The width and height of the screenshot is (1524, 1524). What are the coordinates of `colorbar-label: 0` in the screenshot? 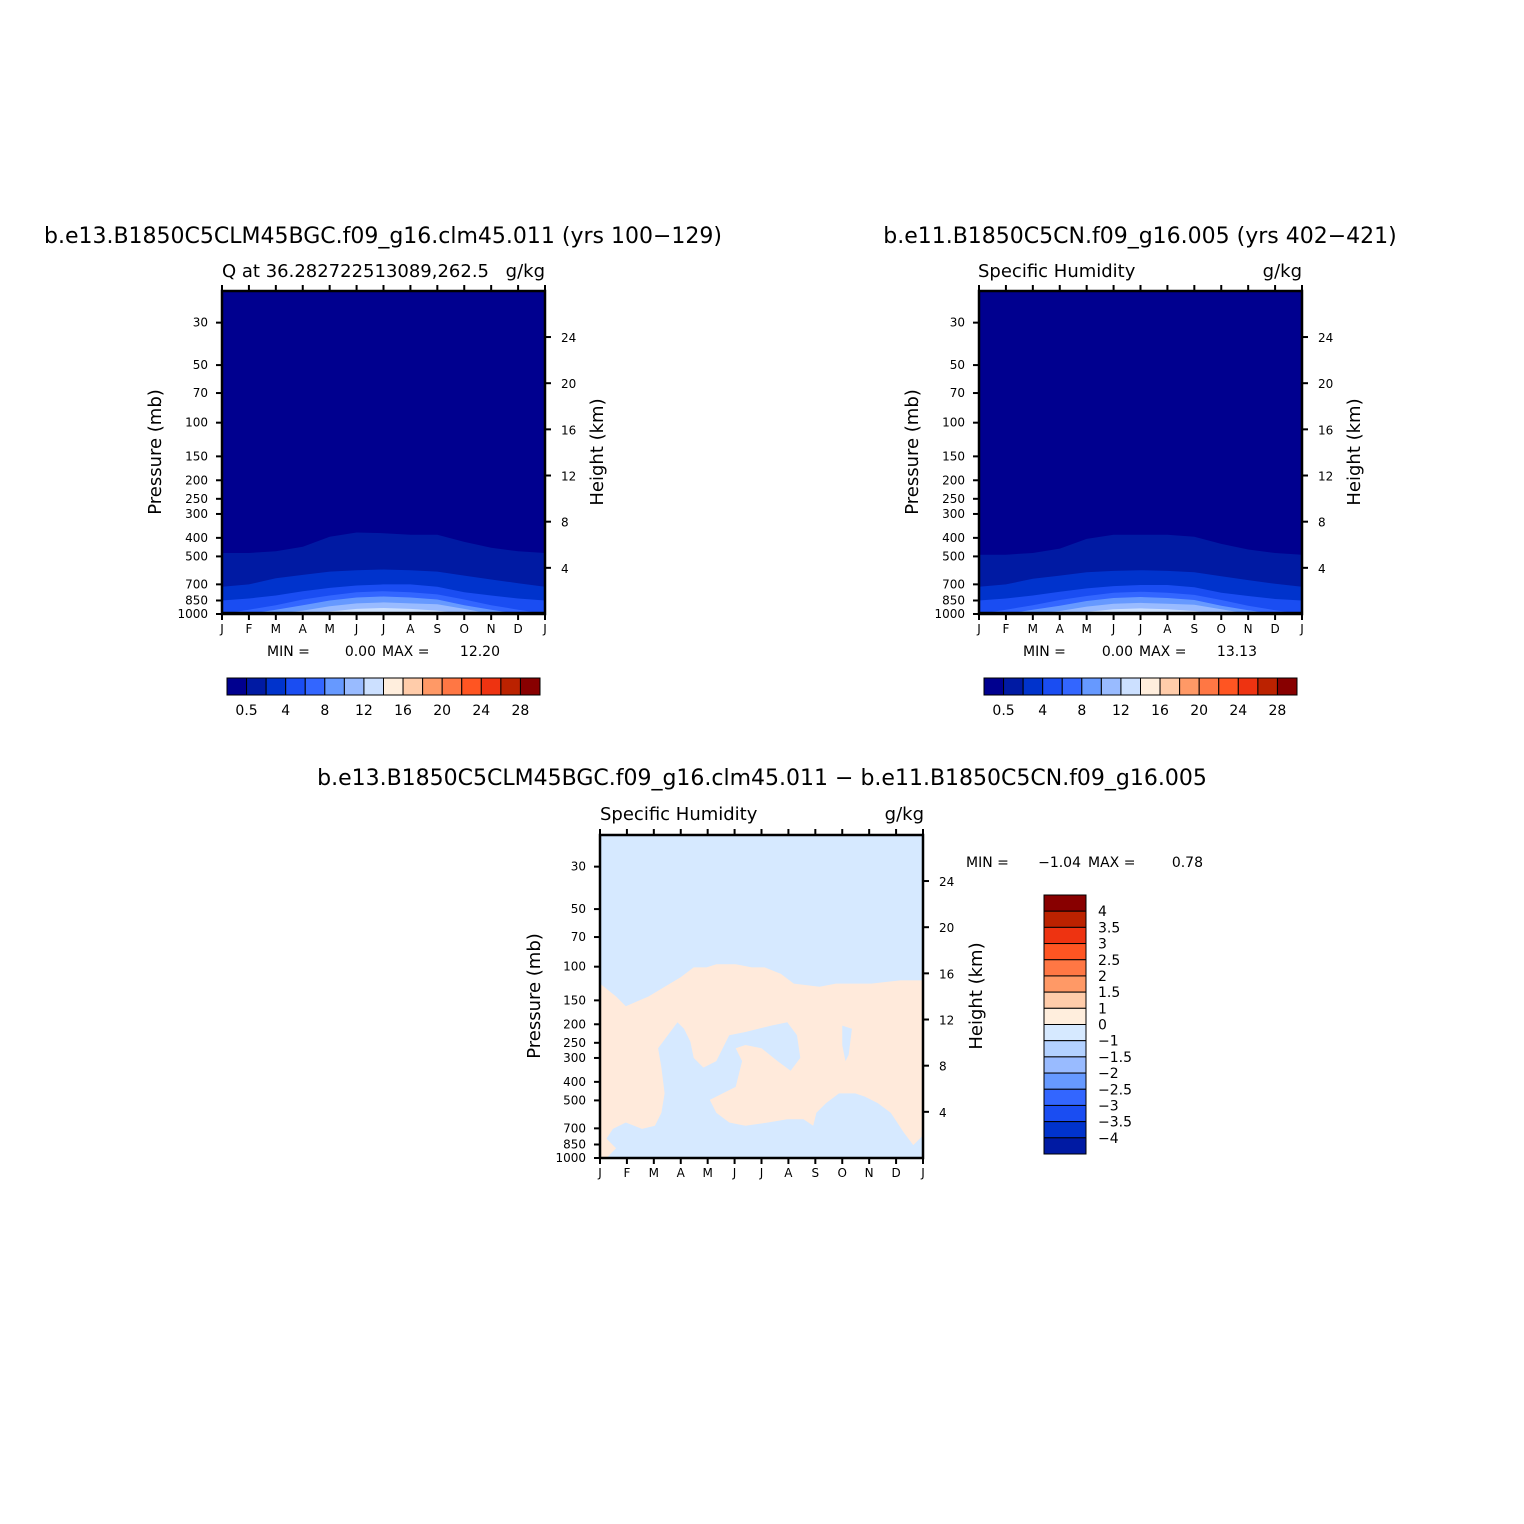 It's located at (1102, 1026).